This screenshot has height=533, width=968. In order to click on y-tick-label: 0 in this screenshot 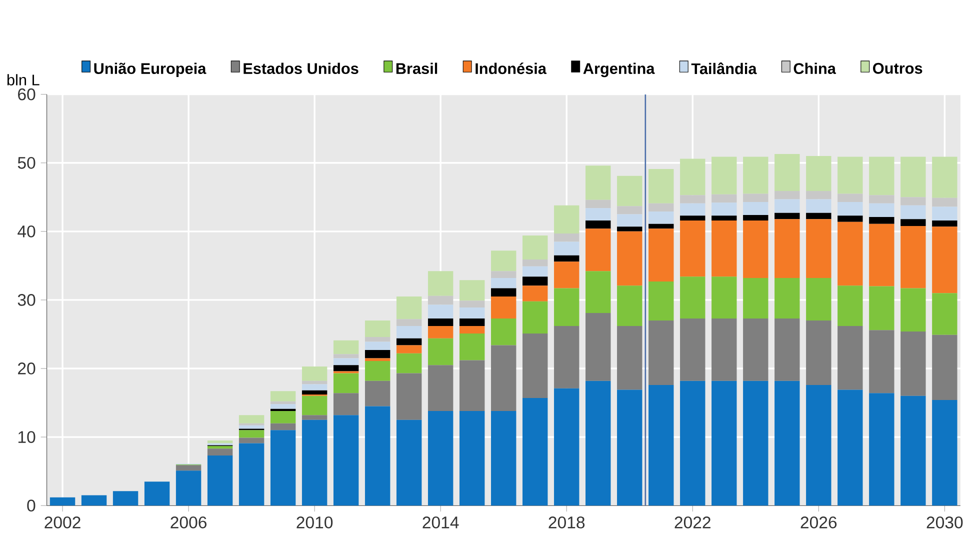, I will do `click(31, 505)`.